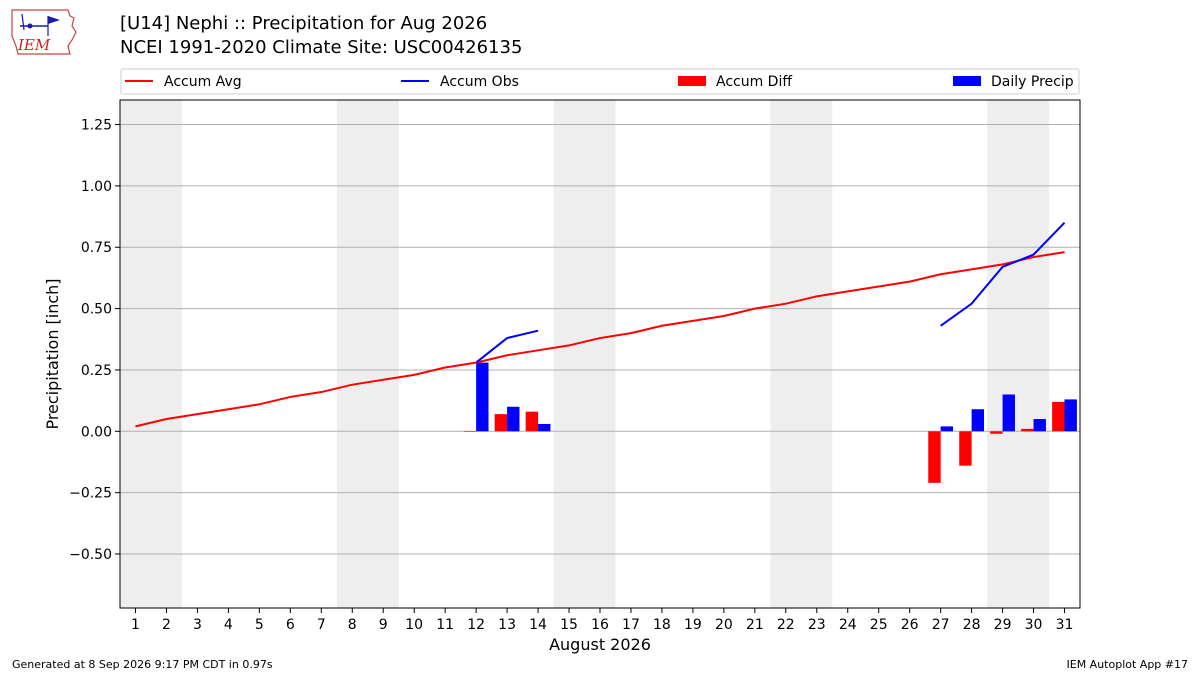 The height and width of the screenshot is (675, 1200). What do you see at coordinates (600, 644) in the screenshot?
I see `x-axis-label: August 2026` at bounding box center [600, 644].